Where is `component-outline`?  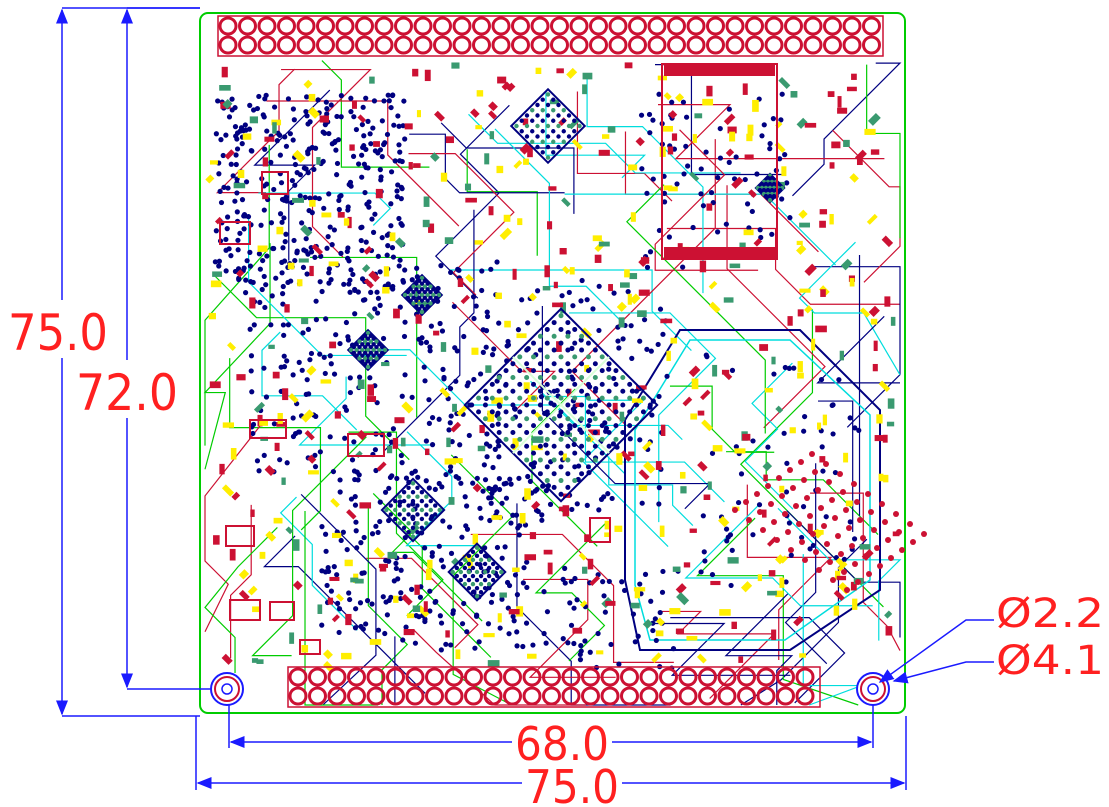 component-outline is located at coordinates (366, 445).